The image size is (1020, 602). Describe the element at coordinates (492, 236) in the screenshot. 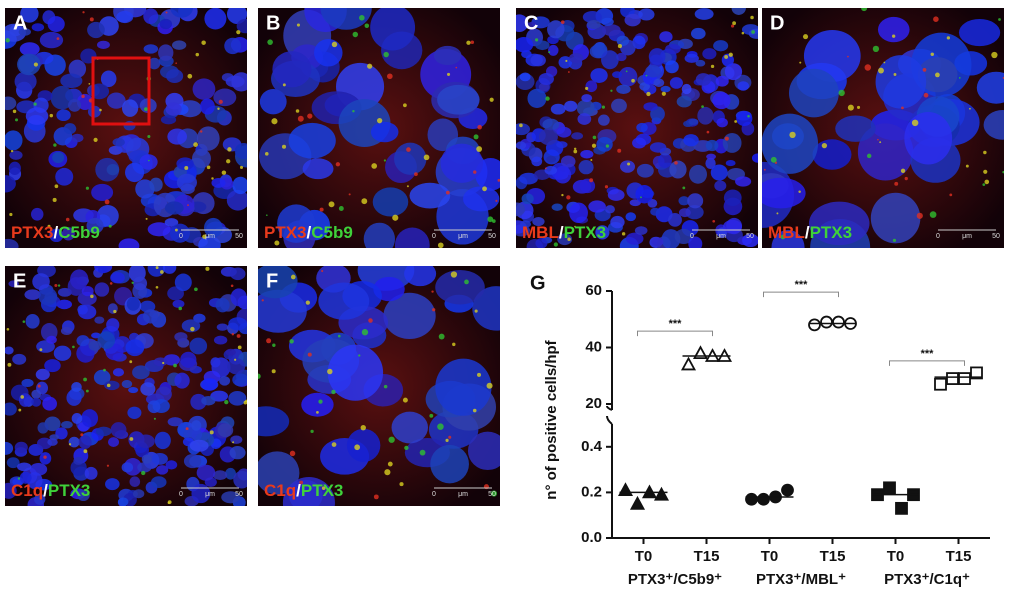

I see `scale-label: 50` at that location.